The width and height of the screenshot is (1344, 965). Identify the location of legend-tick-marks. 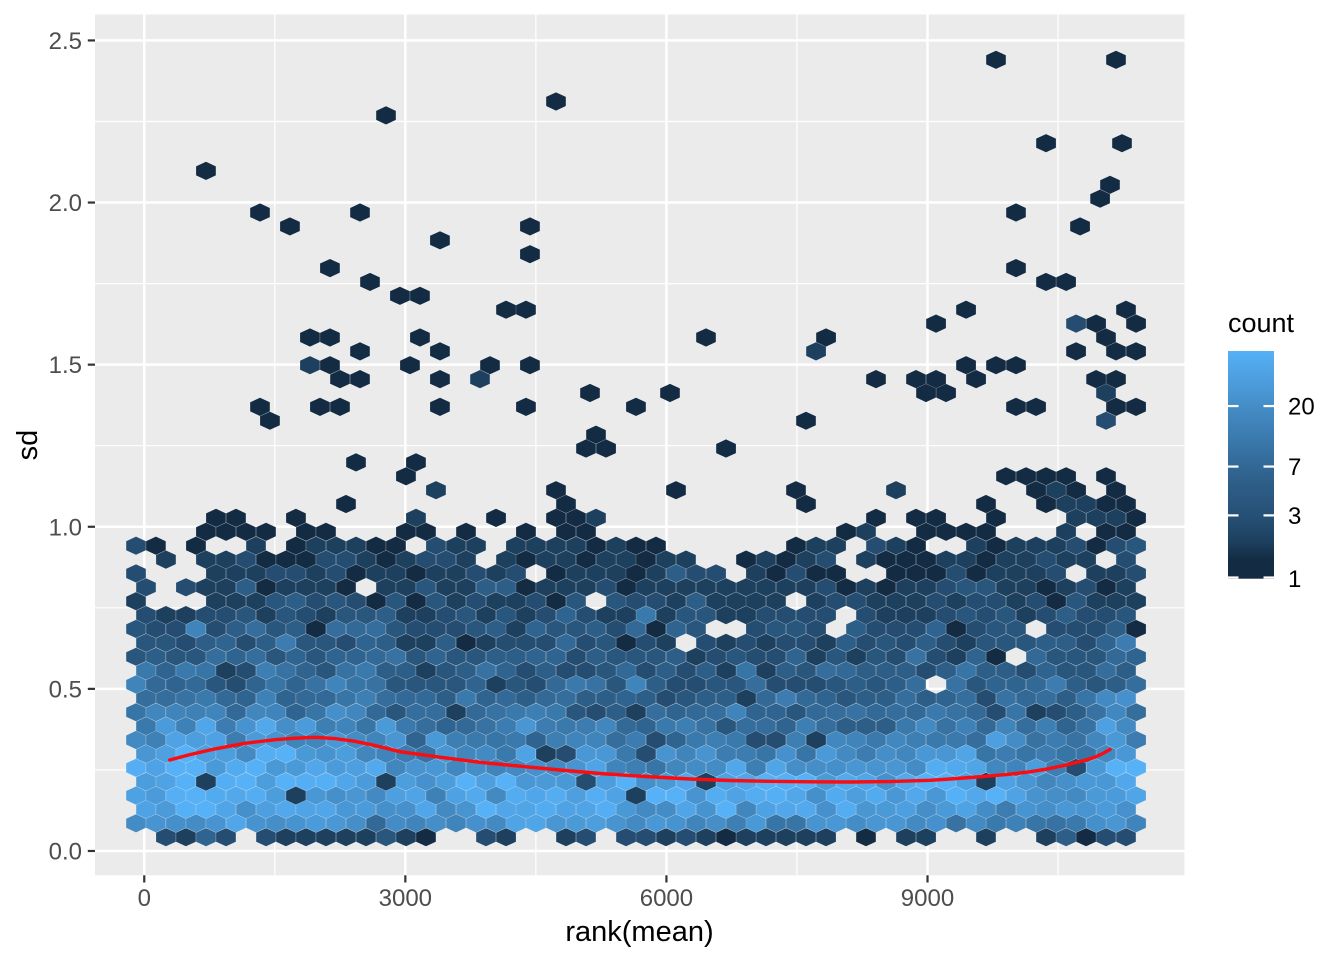
(1251, 491).